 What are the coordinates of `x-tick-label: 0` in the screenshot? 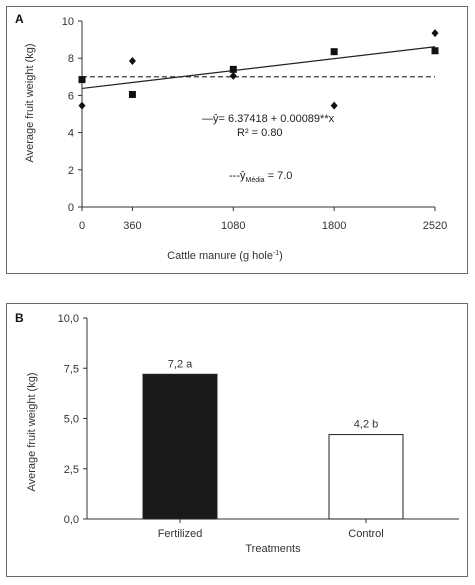 It's located at (82, 226).